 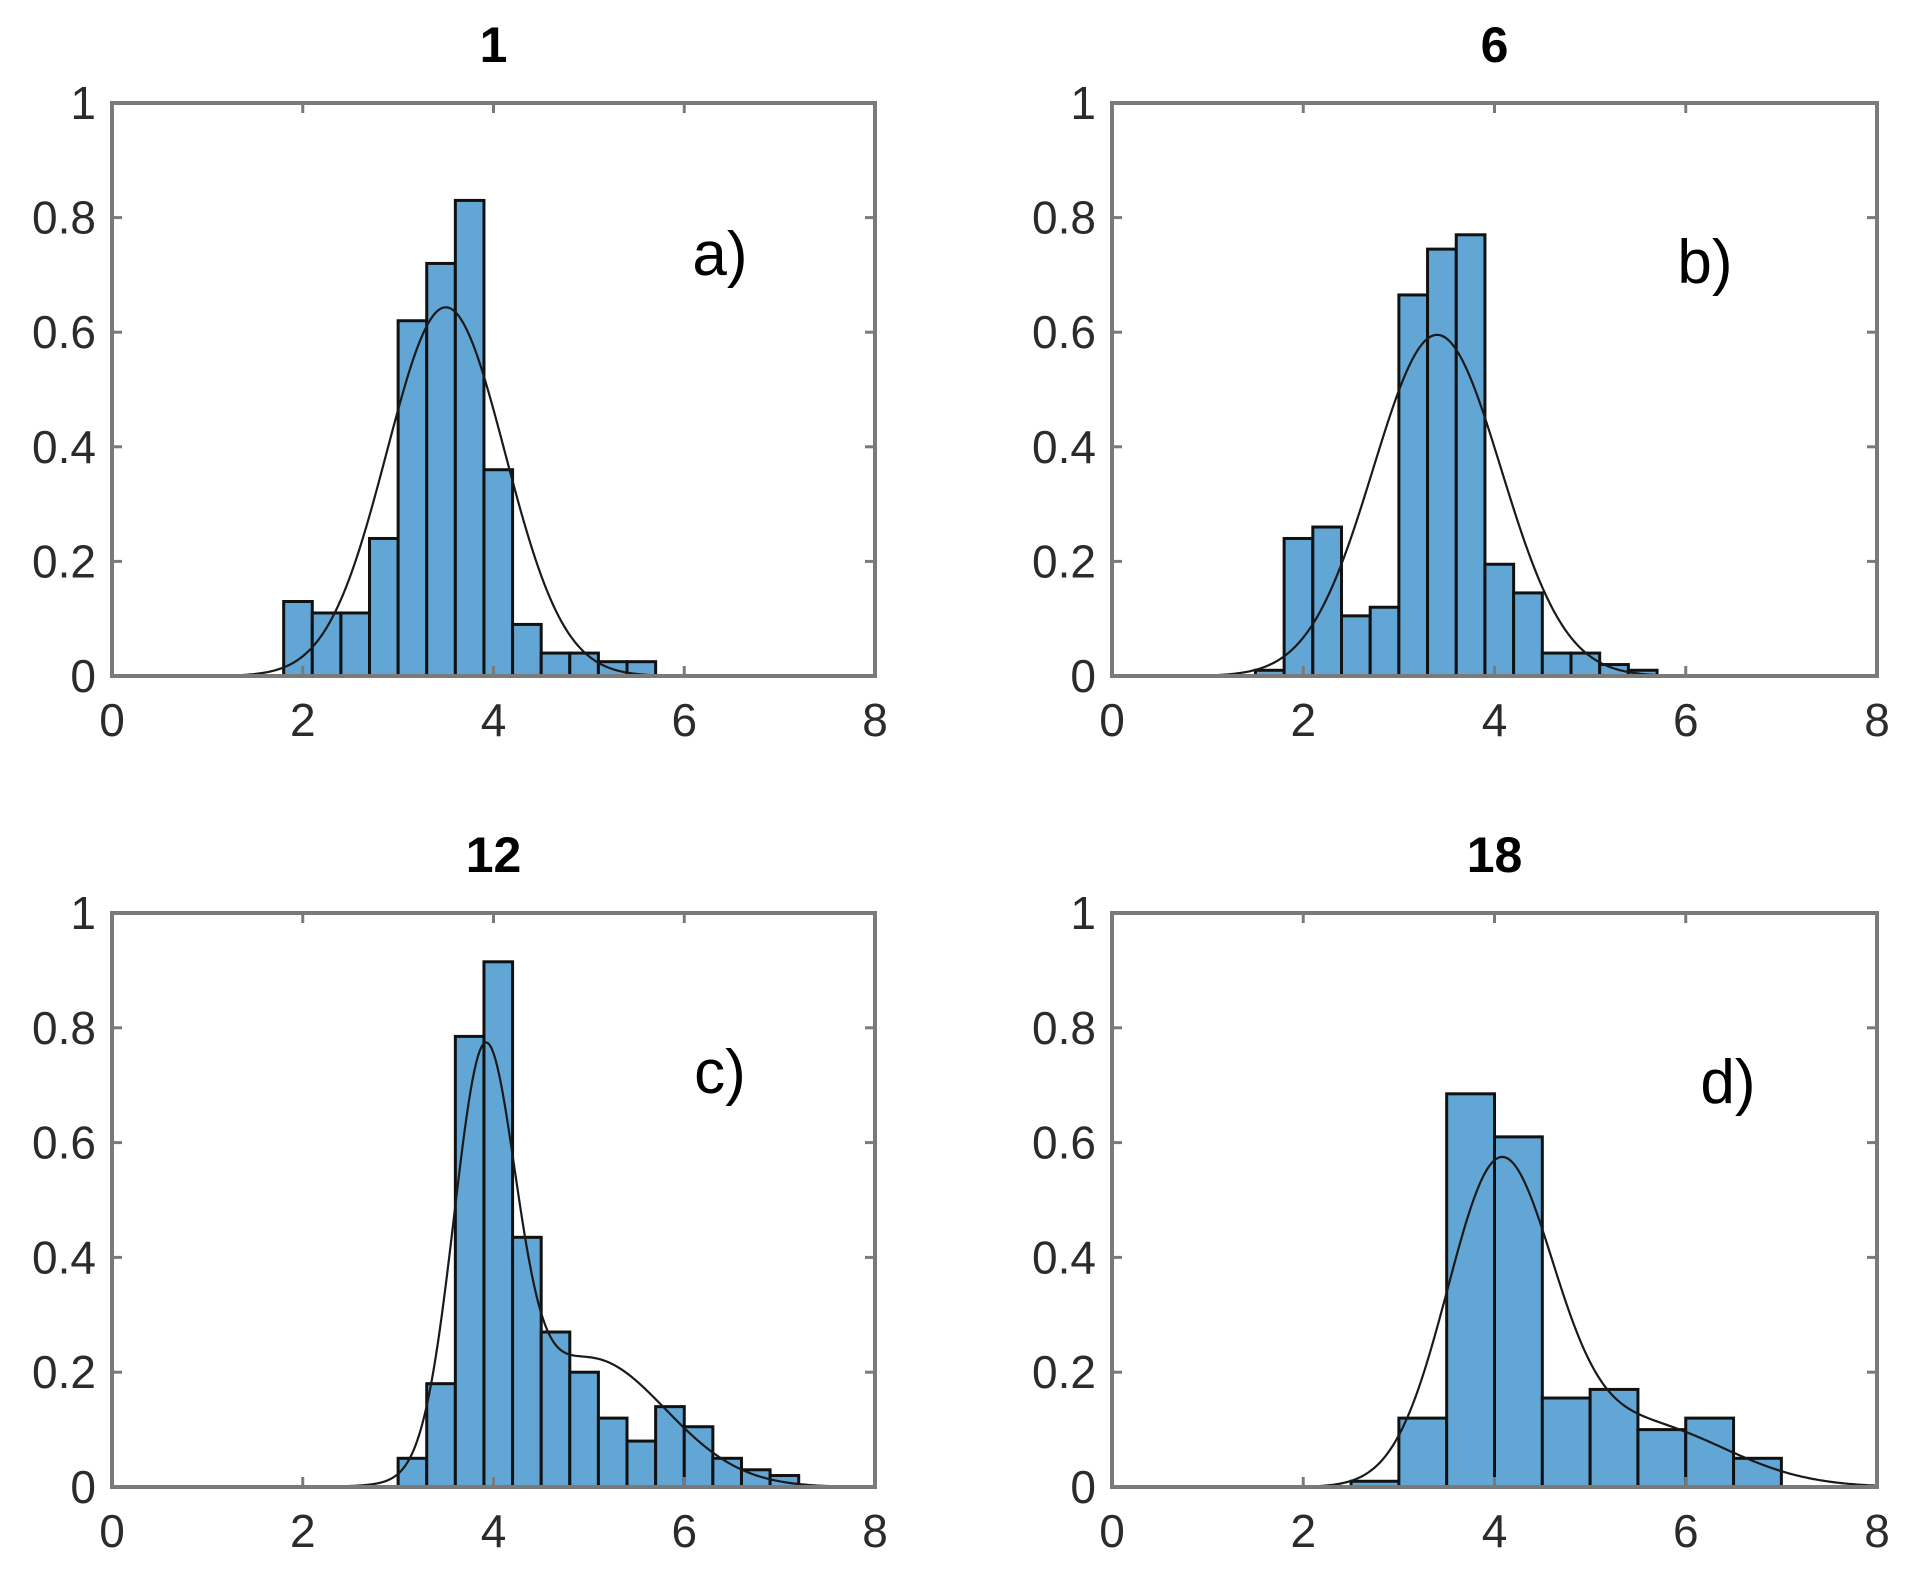 What do you see at coordinates (1495, 45) in the screenshot?
I see `panel-title: 6` at bounding box center [1495, 45].